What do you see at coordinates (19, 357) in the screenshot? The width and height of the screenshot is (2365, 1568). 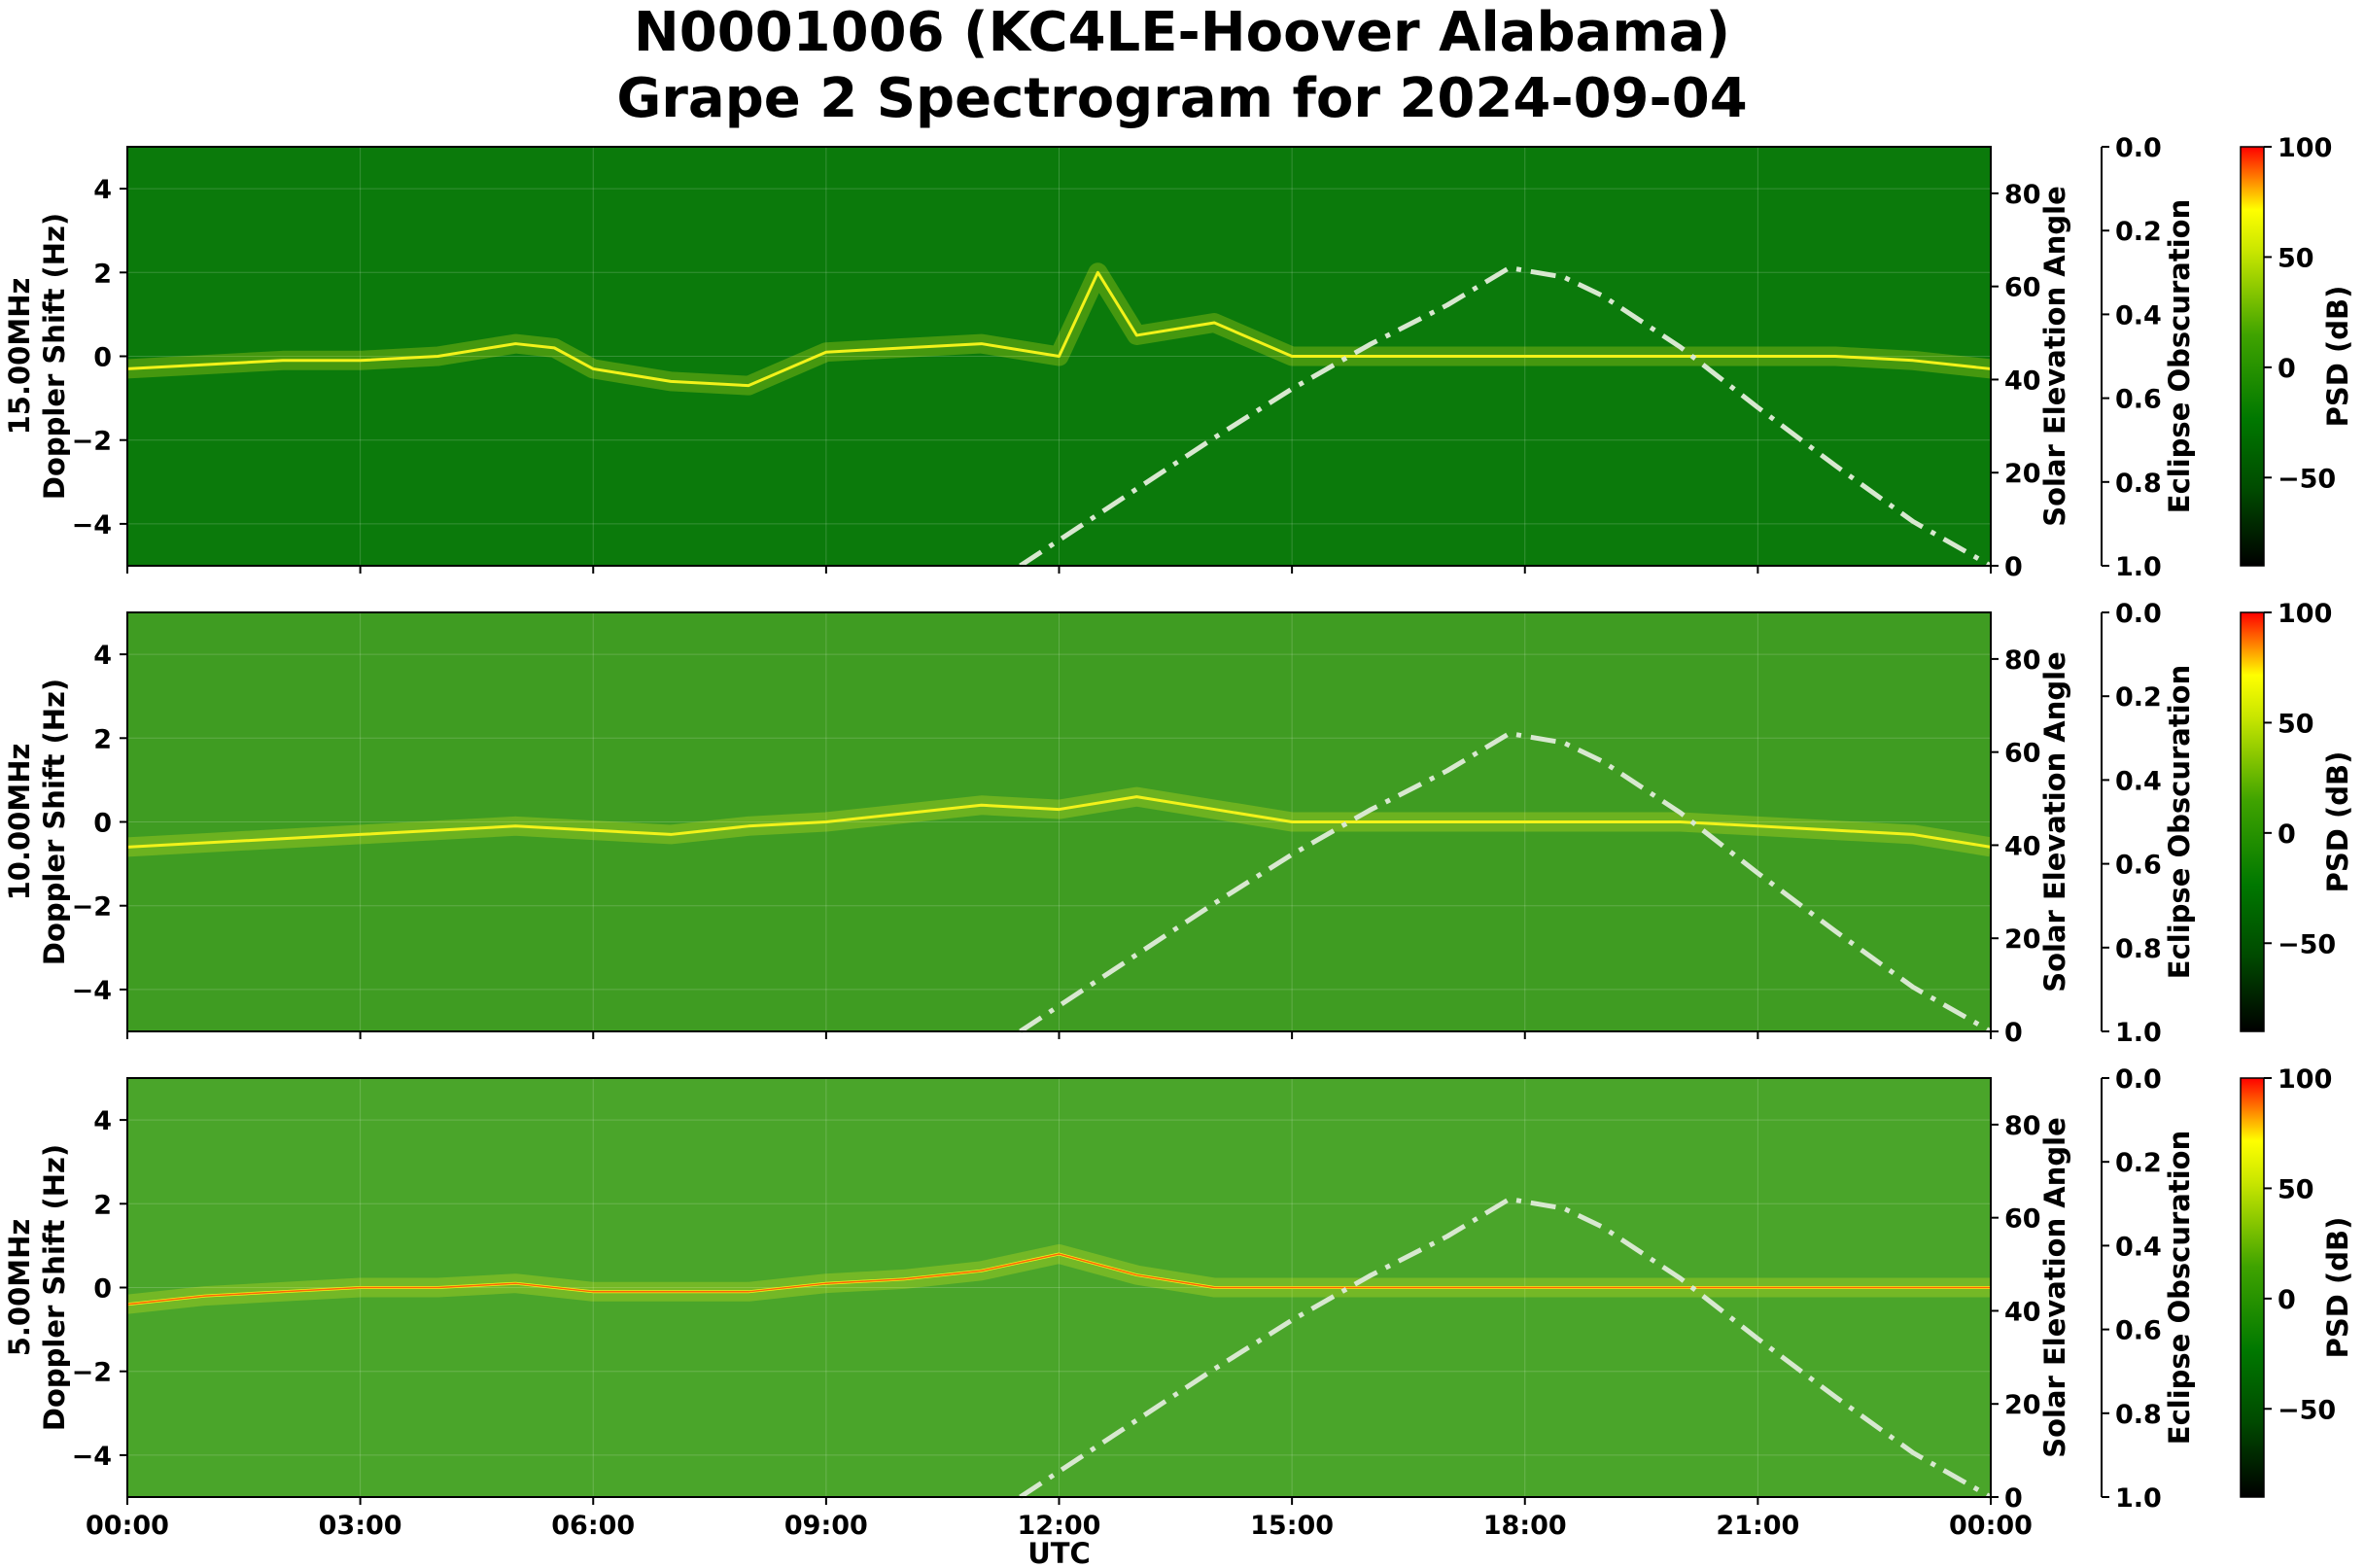 I see `y-axis-label-frequency: 15.00MHz` at bounding box center [19, 357].